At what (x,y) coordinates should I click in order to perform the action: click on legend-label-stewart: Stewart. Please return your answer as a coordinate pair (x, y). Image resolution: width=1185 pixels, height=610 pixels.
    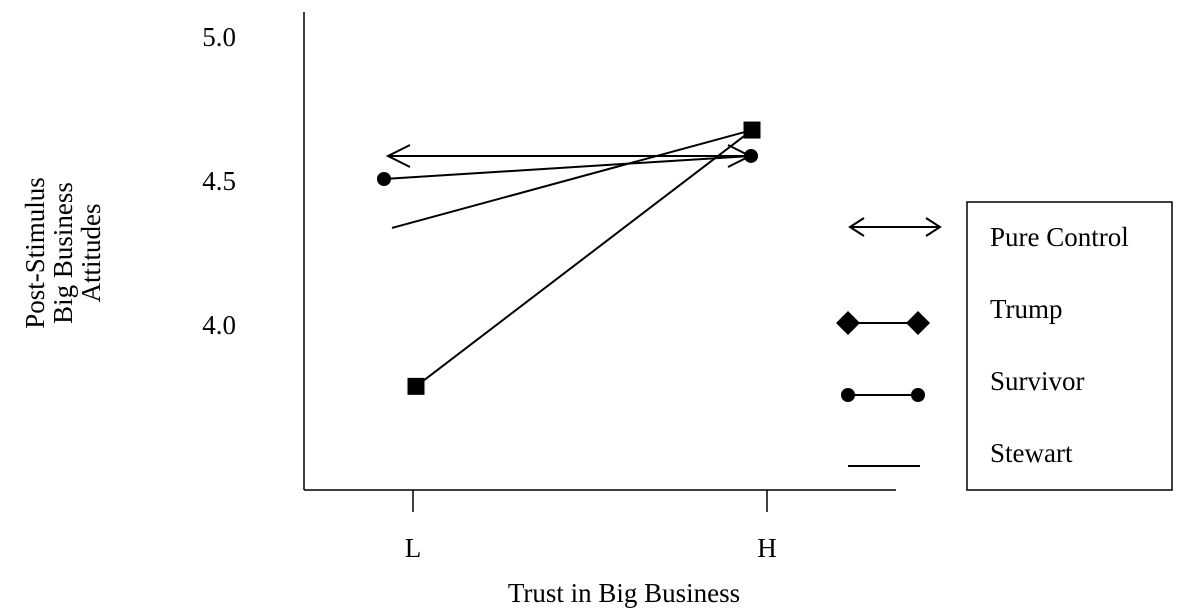
    Looking at the image, I should click on (1031, 453).